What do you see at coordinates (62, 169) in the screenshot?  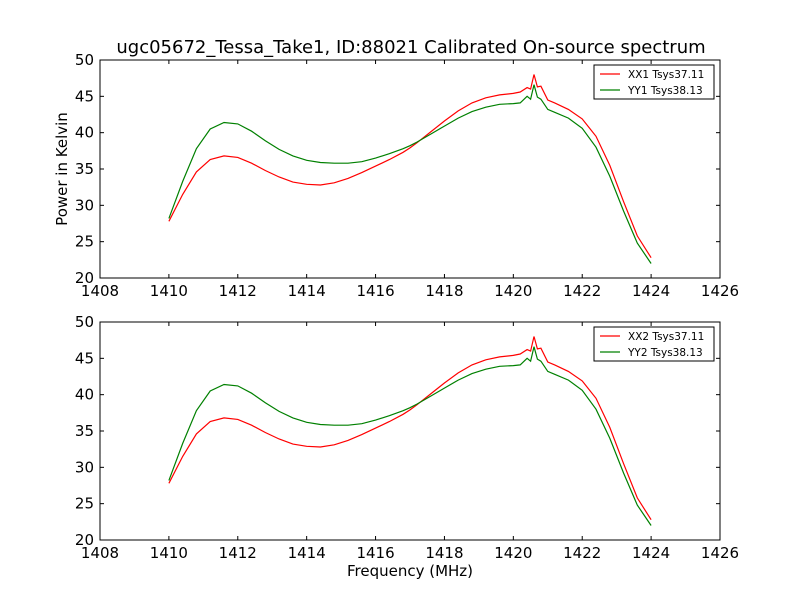 I see `y-axis-label: Power in Kelvin` at bounding box center [62, 169].